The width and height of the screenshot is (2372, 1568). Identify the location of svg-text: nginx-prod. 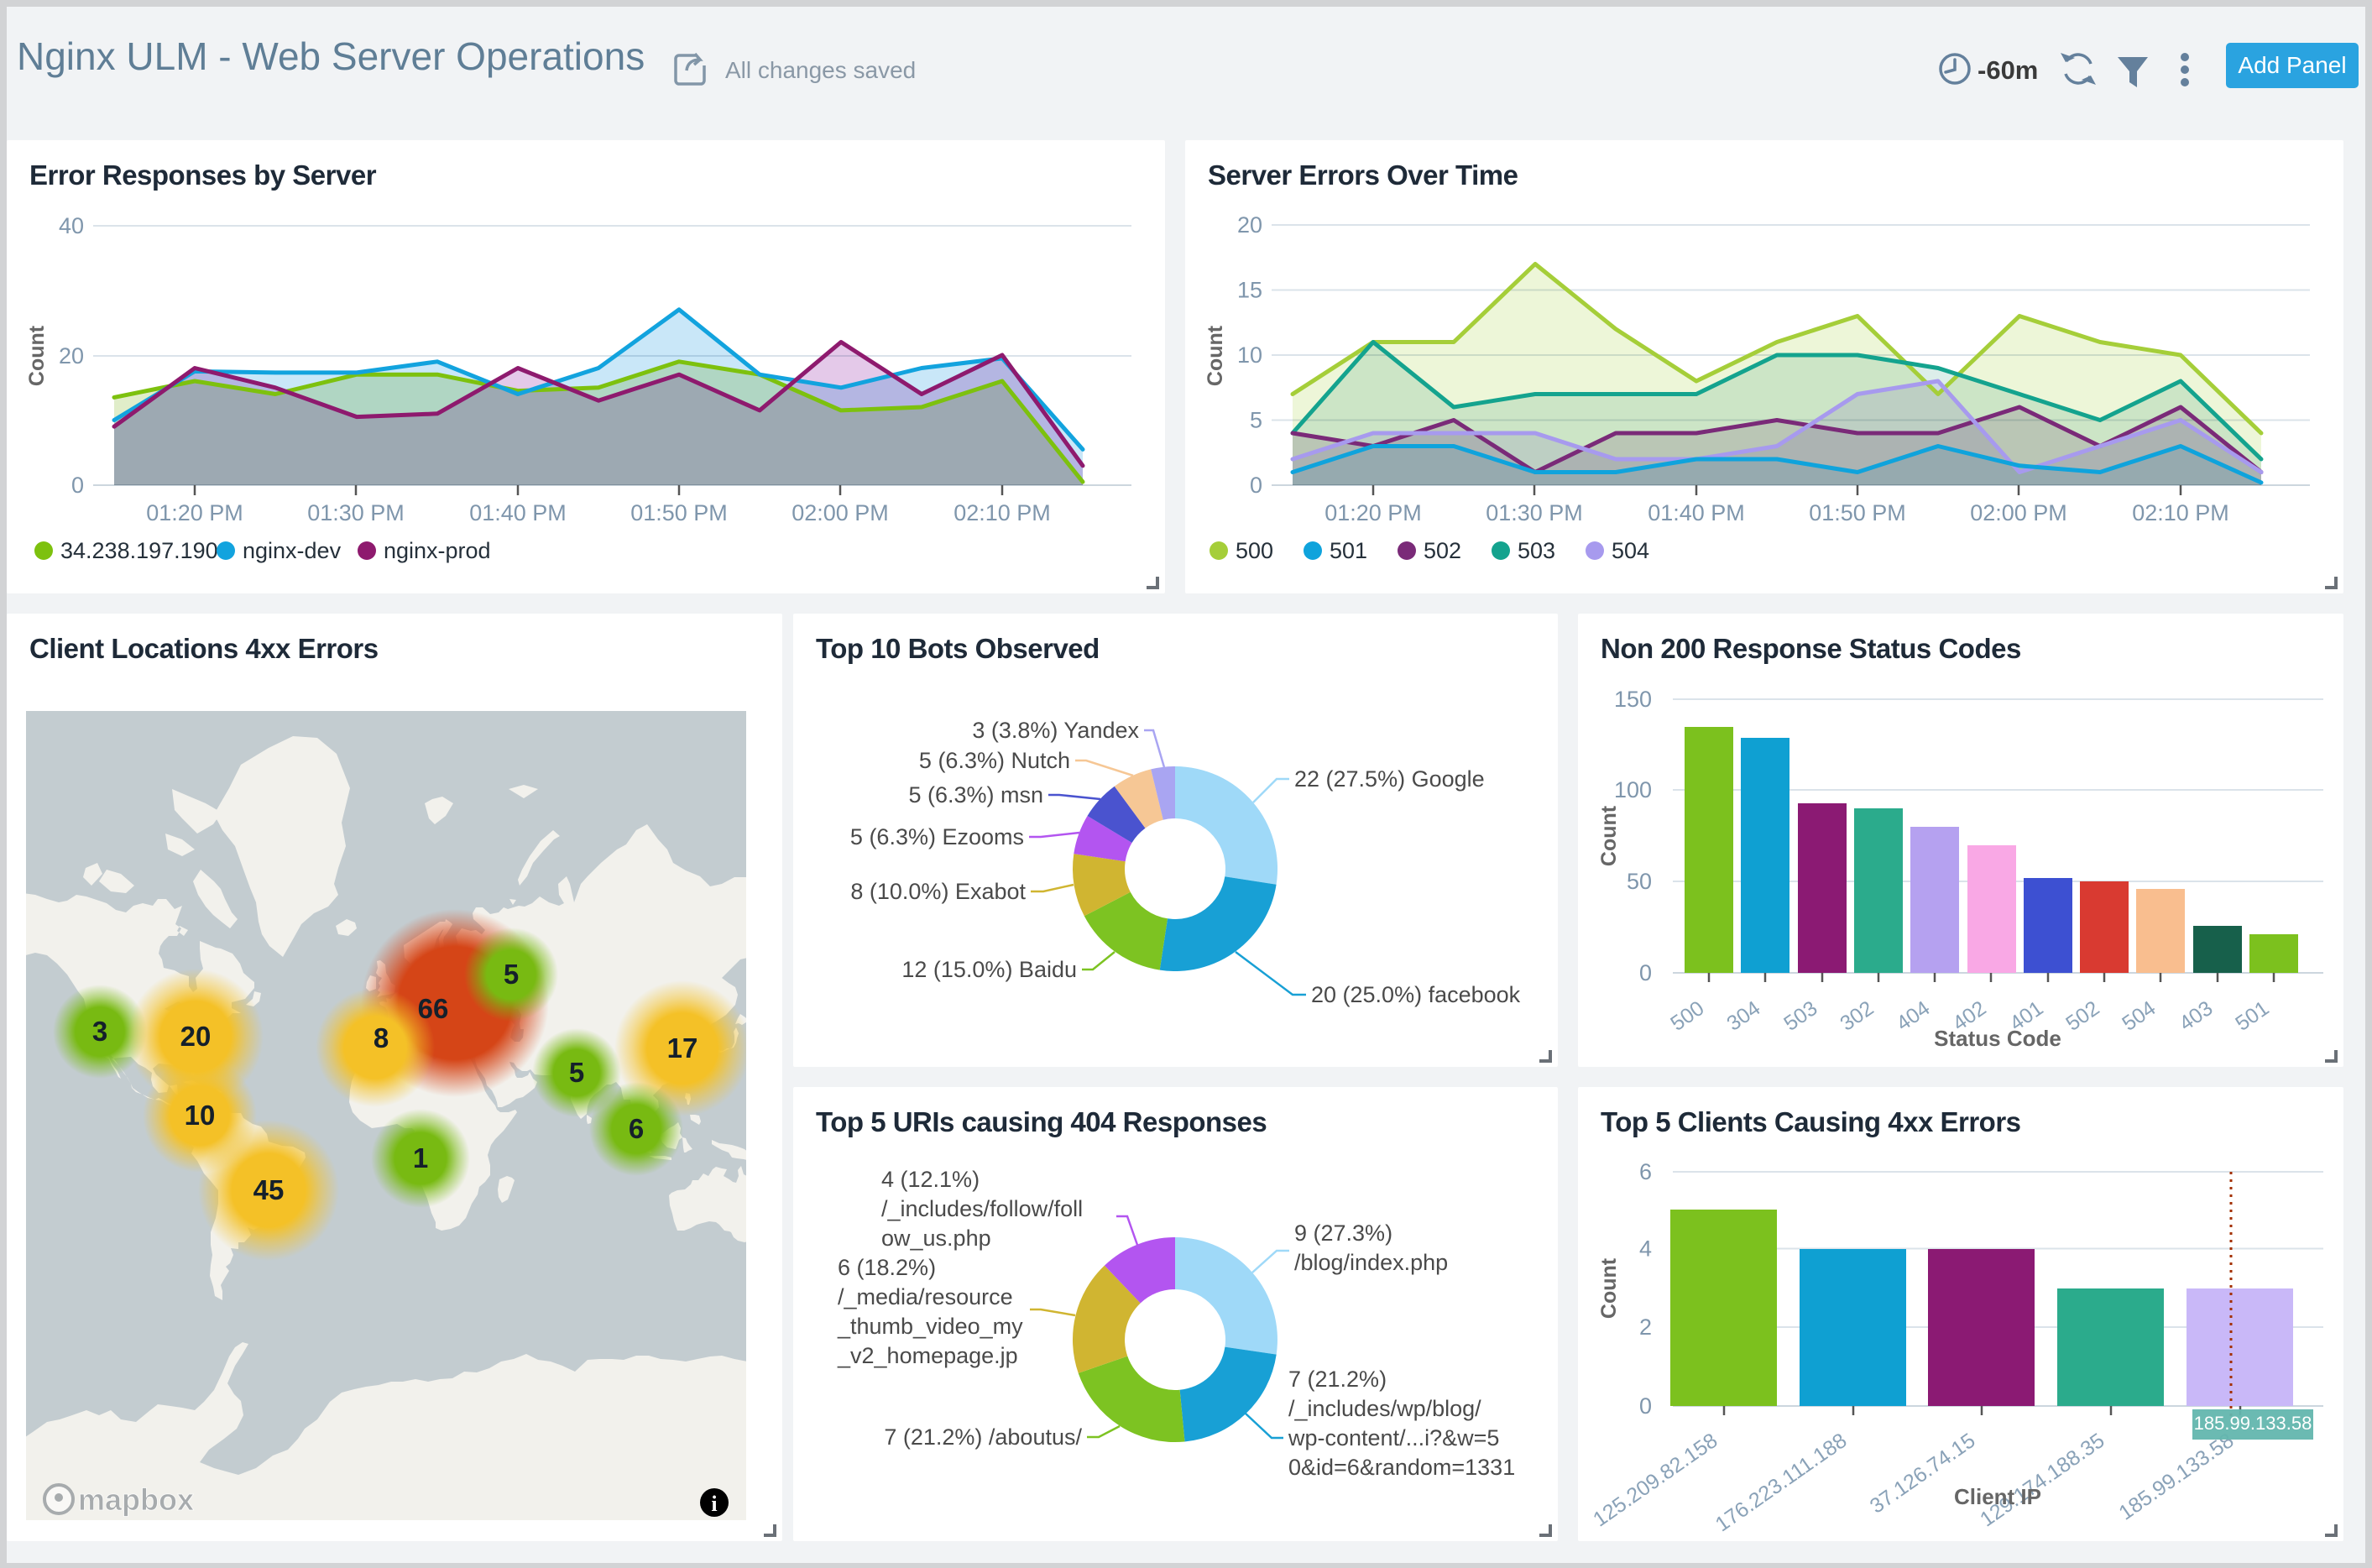
(438, 550).